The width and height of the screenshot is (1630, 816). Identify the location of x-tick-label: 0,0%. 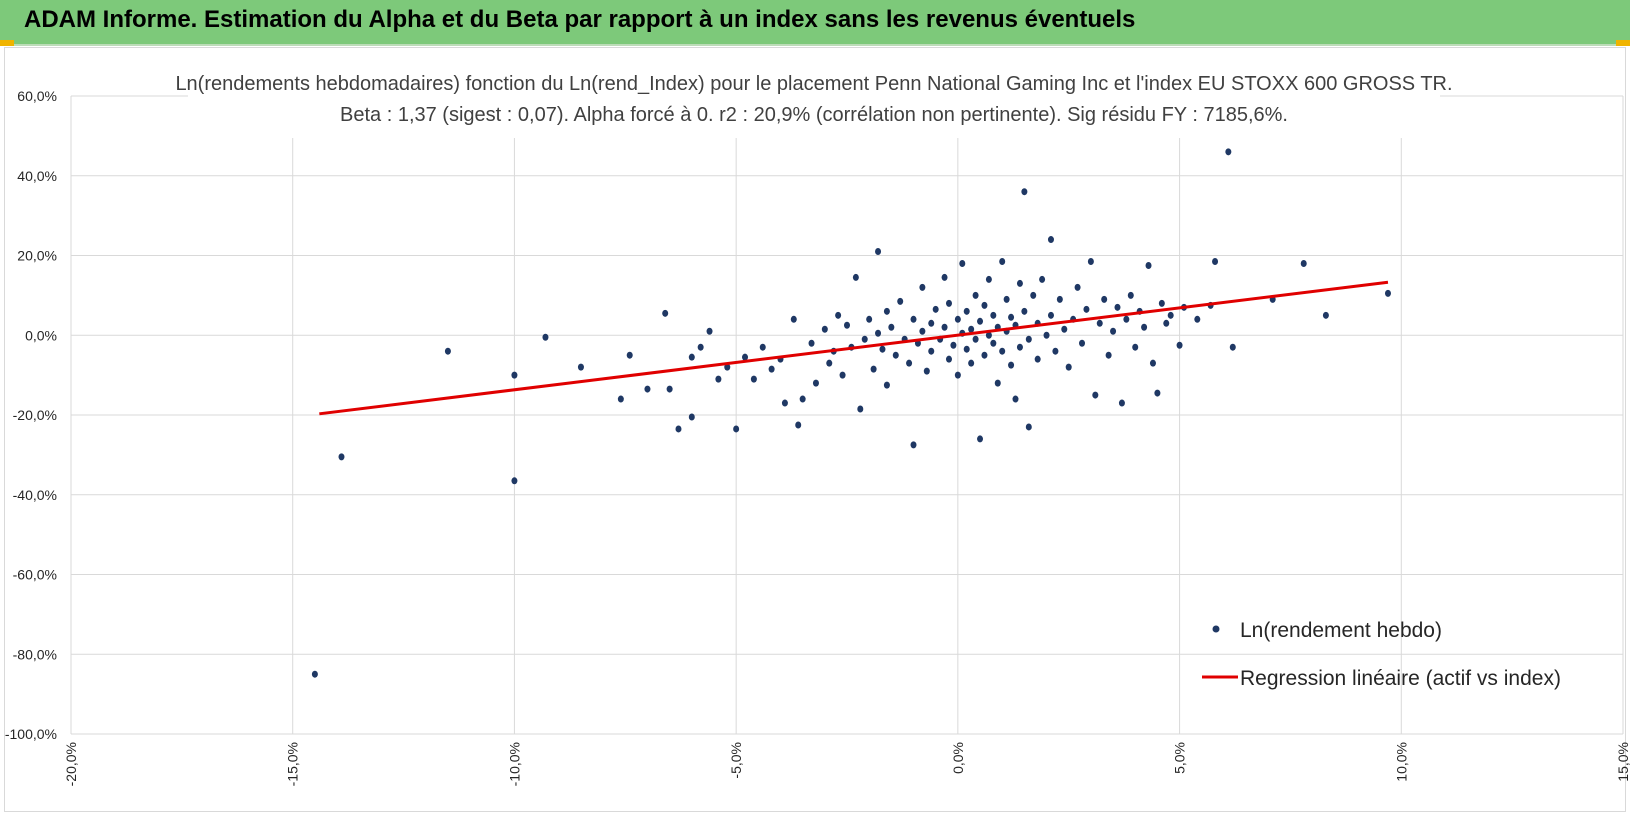
(958, 758).